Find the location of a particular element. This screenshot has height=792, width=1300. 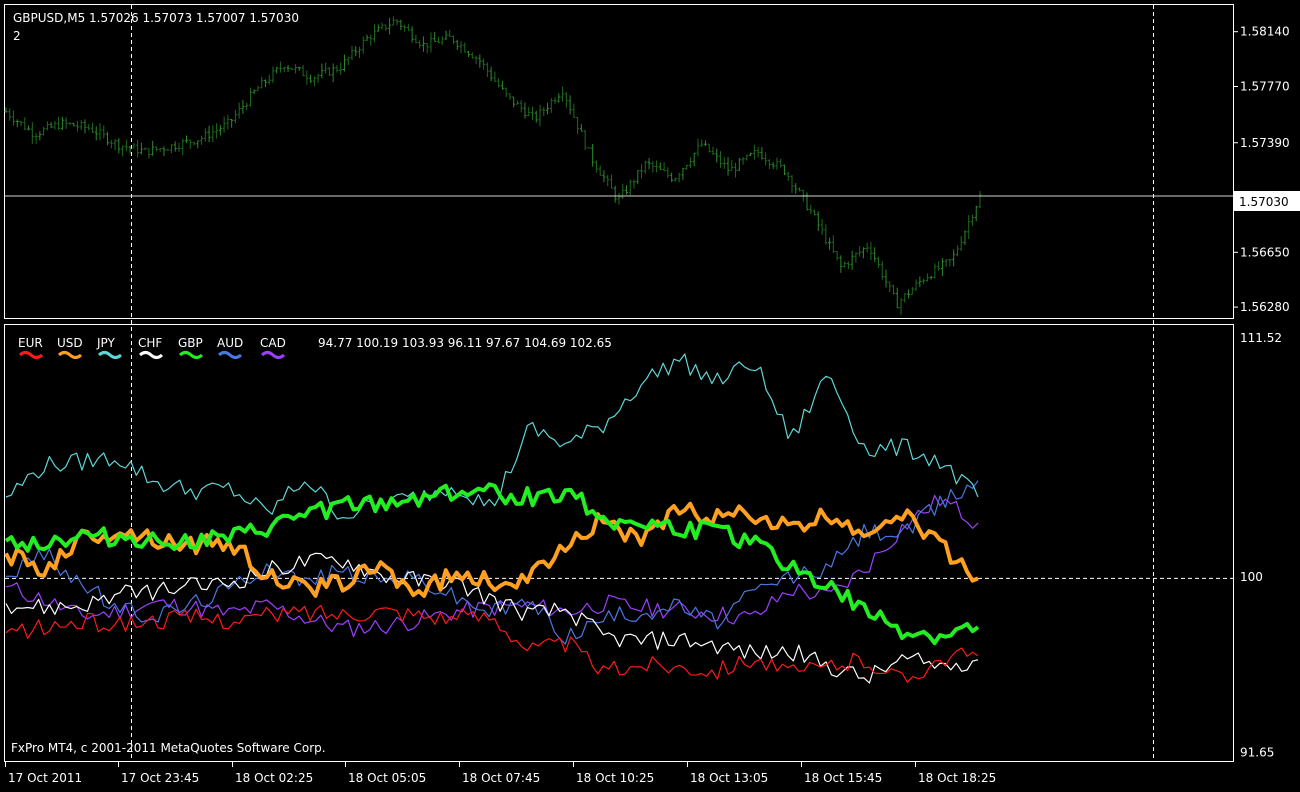

current-price-label: 1.57030 is located at coordinates (1264, 202).